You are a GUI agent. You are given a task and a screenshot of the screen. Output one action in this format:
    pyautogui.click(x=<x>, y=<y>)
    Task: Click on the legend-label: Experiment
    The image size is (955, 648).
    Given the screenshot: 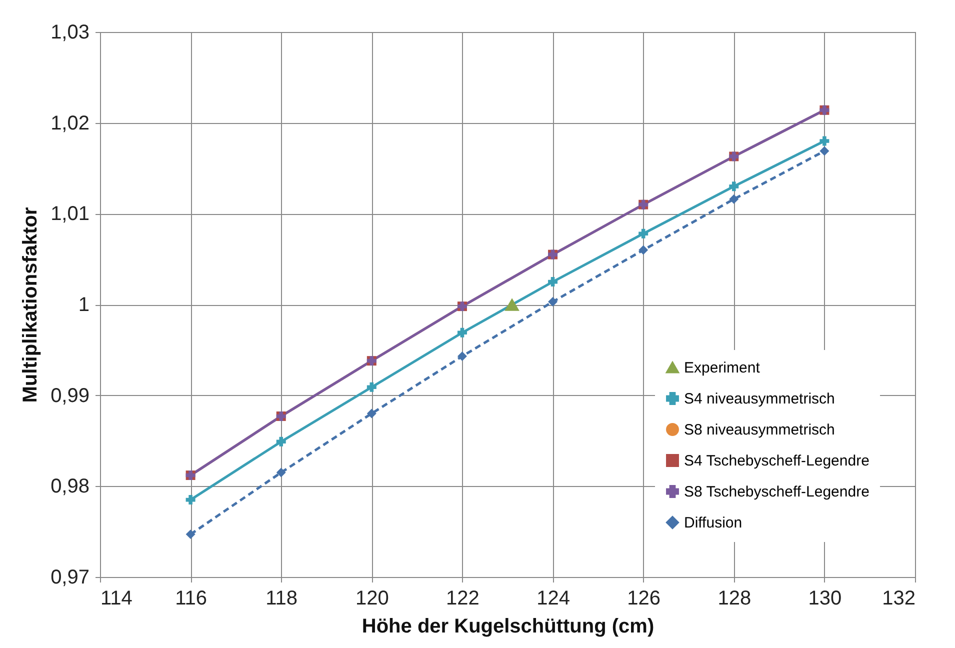 What is the action you would take?
    pyautogui.click(x=722, y=368)
    